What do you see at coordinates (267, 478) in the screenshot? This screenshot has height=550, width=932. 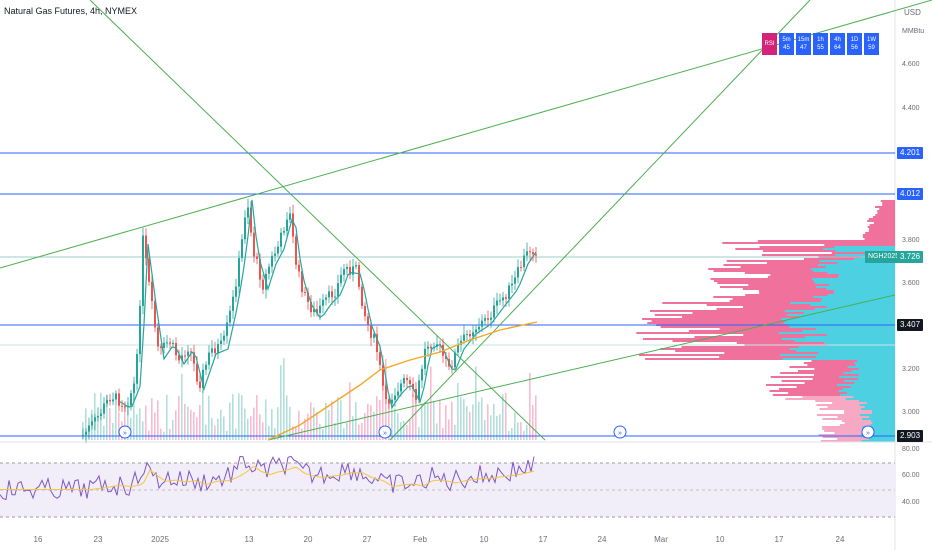 I see `rsi-line` at bounding box center [267, 478].